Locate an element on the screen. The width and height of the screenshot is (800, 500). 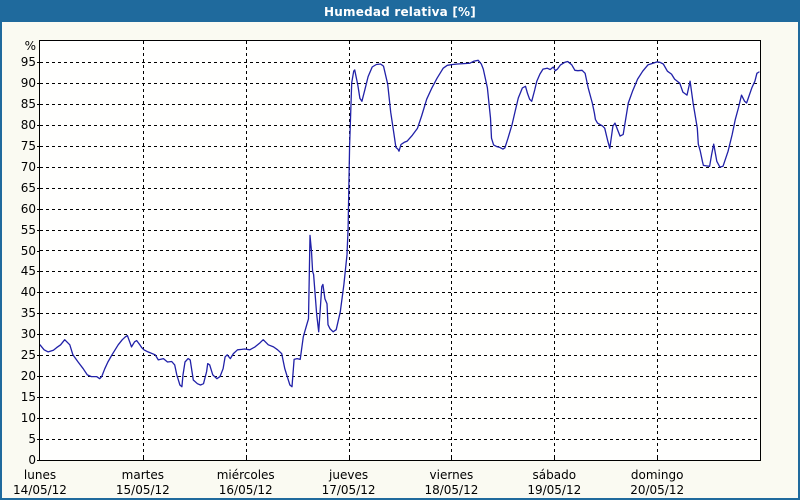
day-name-label: martes is located at coordinates (142, 475).